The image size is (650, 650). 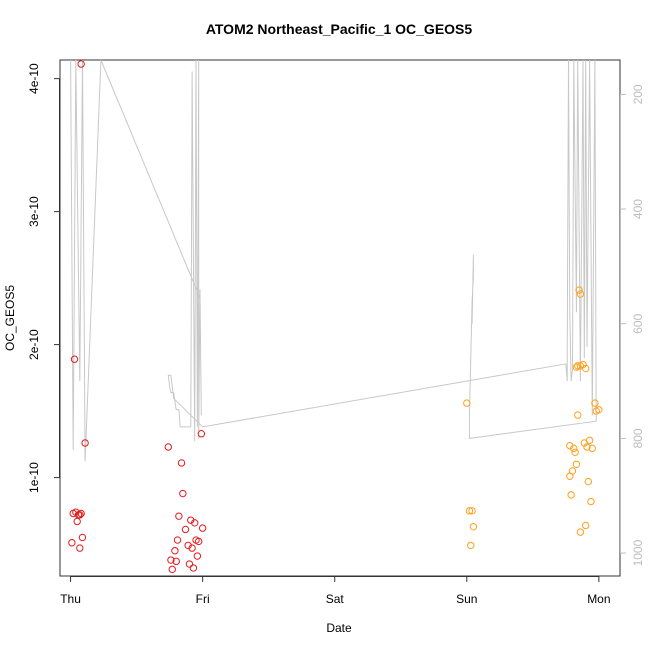 What do you see at coordinates (34, 211) in the screenshot?
I see `y-tick-label: 3e-10` at bounding box center [34, 211].